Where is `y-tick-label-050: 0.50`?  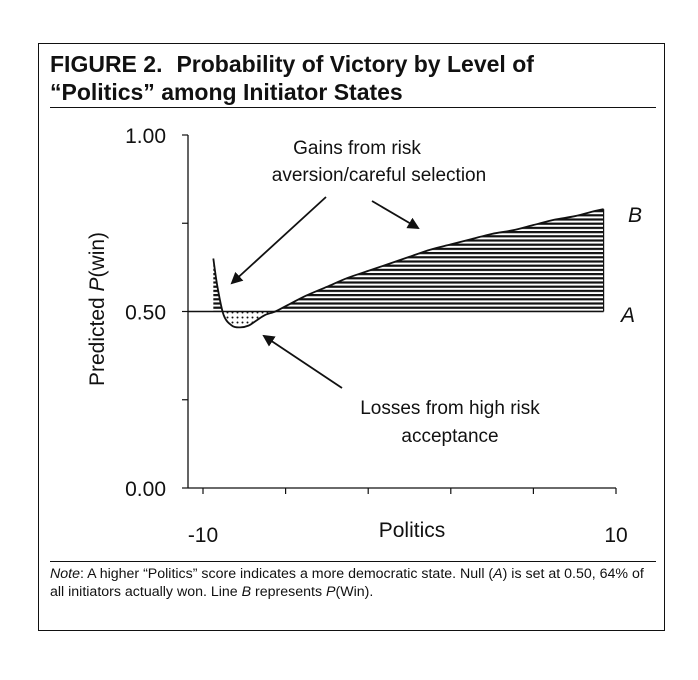
y-tick-label-050: 0.50 is located at coordinates (145, 313).